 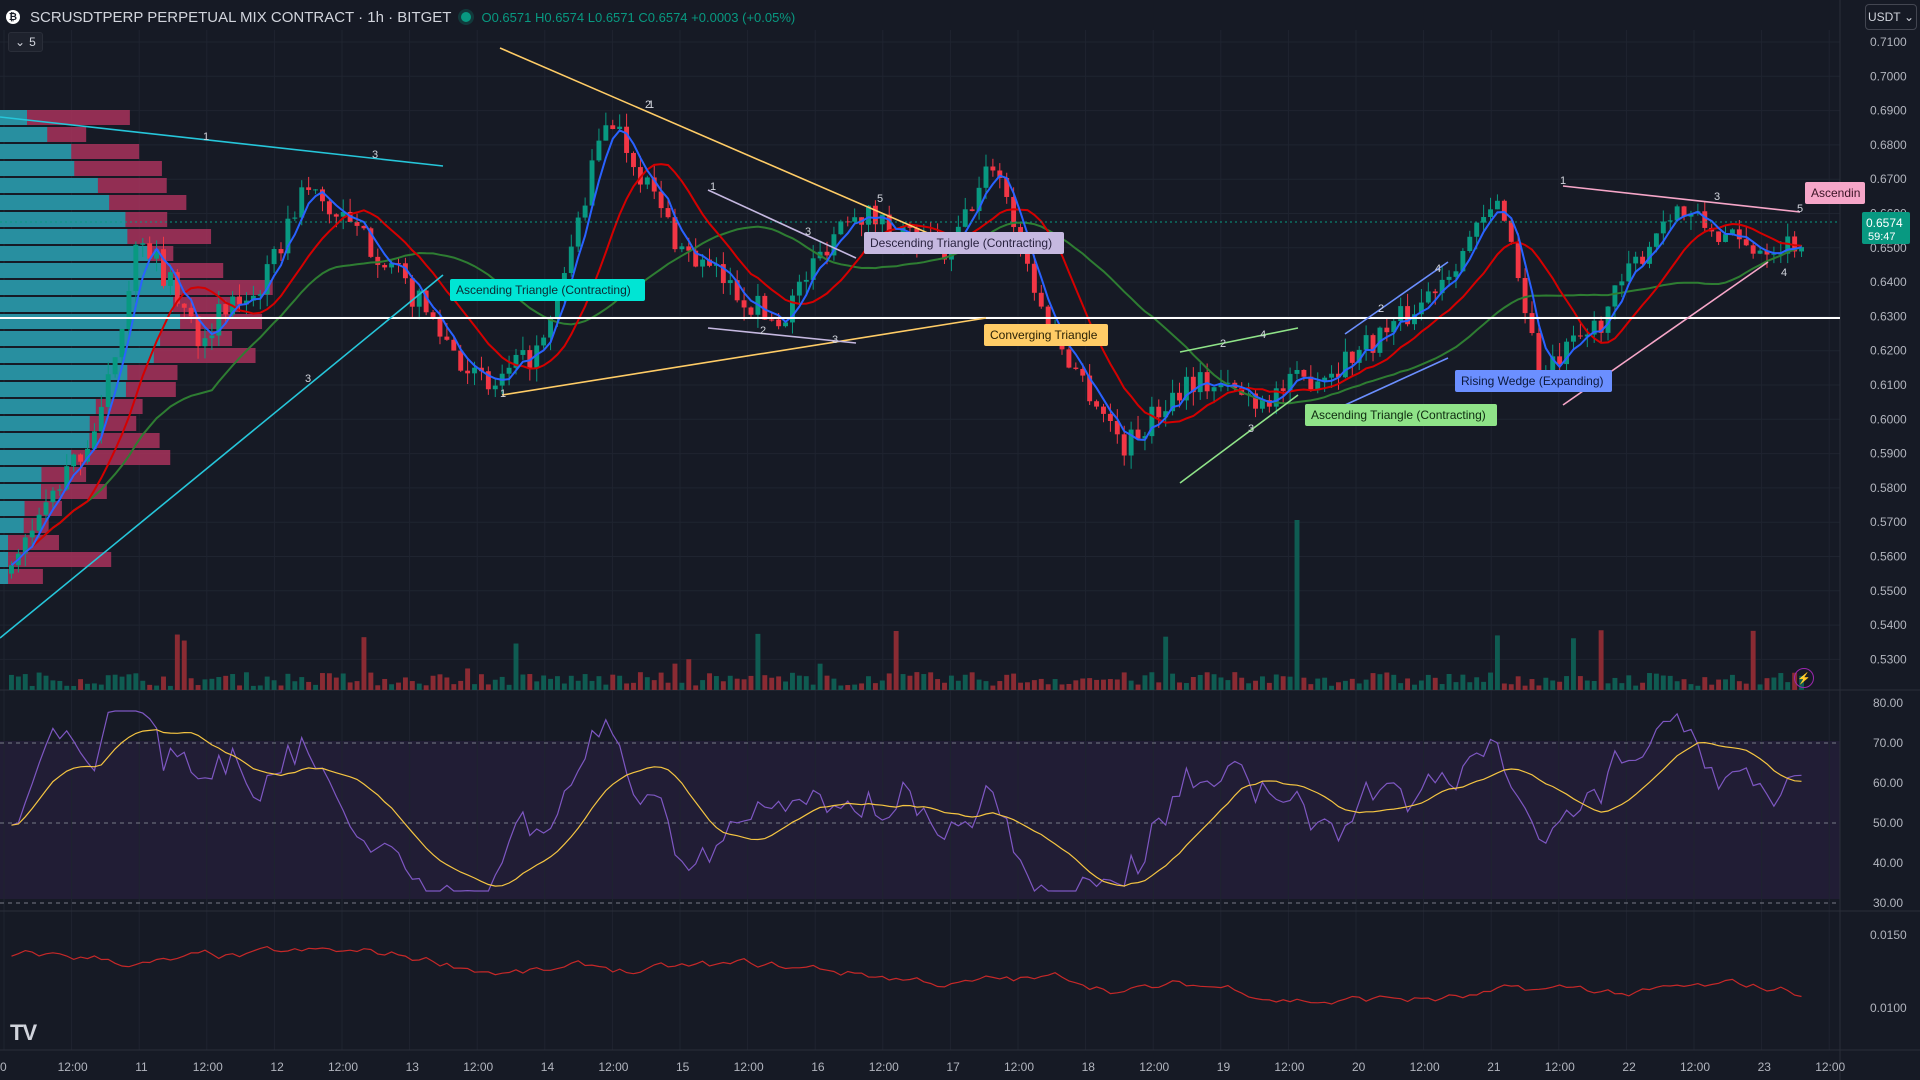 What do you see at coordinates (1765, 1067) in the screenshot?
I see `time-axis-label: 23` at bounding box center [1765, 1067].